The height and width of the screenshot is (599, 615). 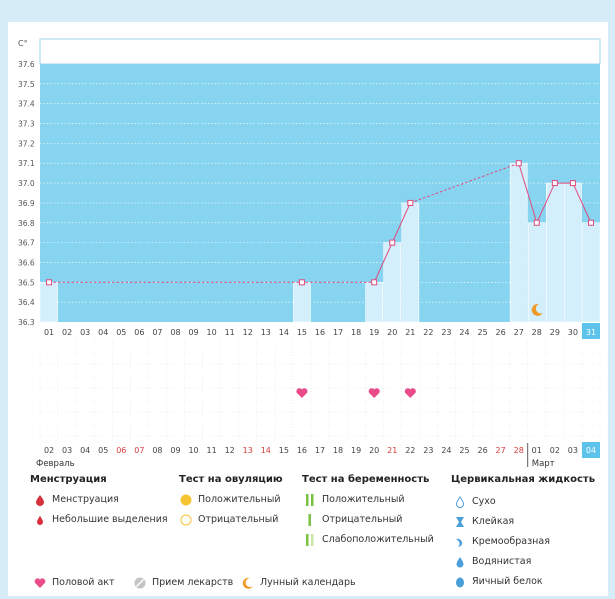 I want to click on cycle-day-label: 26, so click(x=501, y=332).